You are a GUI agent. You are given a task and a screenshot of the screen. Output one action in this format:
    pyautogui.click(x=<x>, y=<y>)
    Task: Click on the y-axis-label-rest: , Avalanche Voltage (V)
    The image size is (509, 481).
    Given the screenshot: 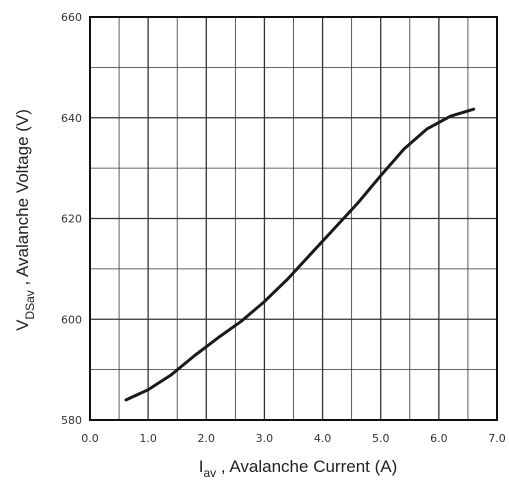 What is the action you would take?
    pyautogui.click(x=22, y=199)
    